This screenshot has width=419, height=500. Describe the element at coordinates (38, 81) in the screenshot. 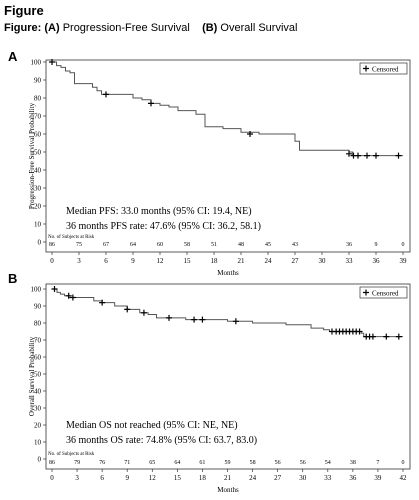

I see `y-tick-label: 90` at that location.